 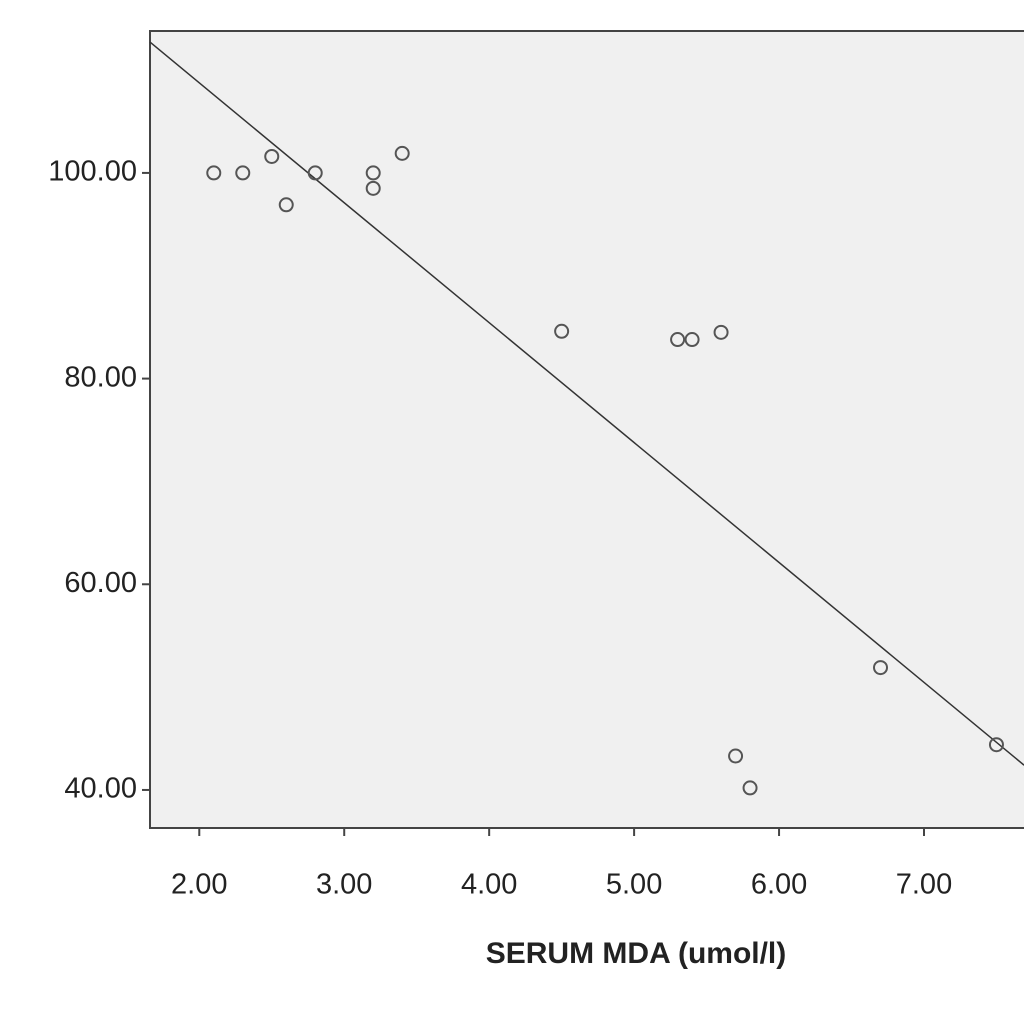 I want to click on x-tick-label: 5.00, so click(x=634, y=885).